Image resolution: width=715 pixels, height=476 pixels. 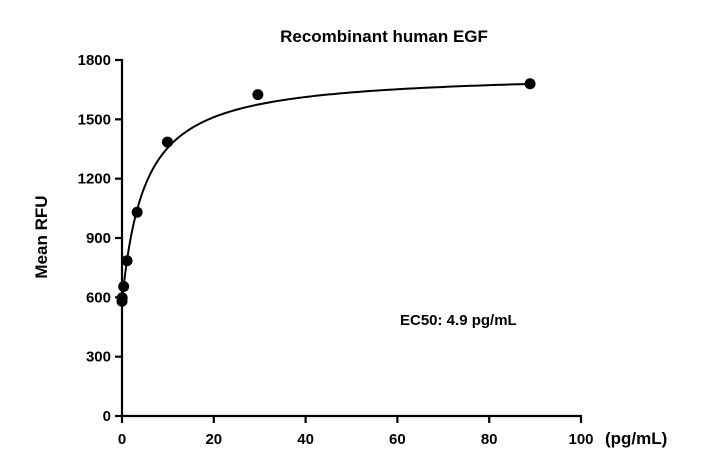 I want to click on x-axis-unit-label: (pg/mL), so click(x=636, y=438).